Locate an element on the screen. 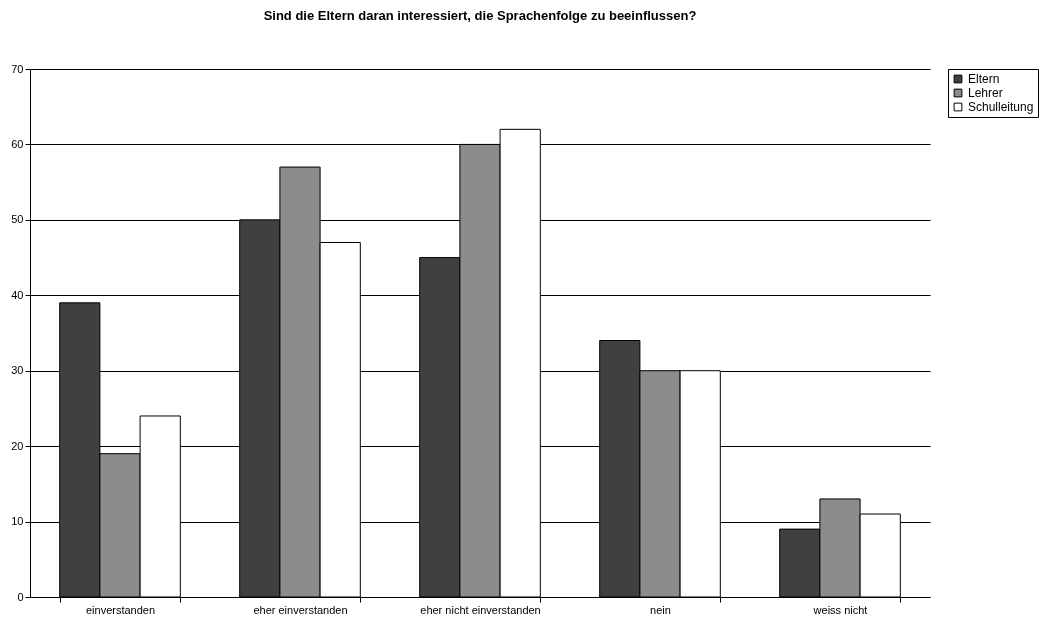 This screenshot has width=1060, height=630. x-tick-label: eher einverstanden is located at coordinates (300, 609).